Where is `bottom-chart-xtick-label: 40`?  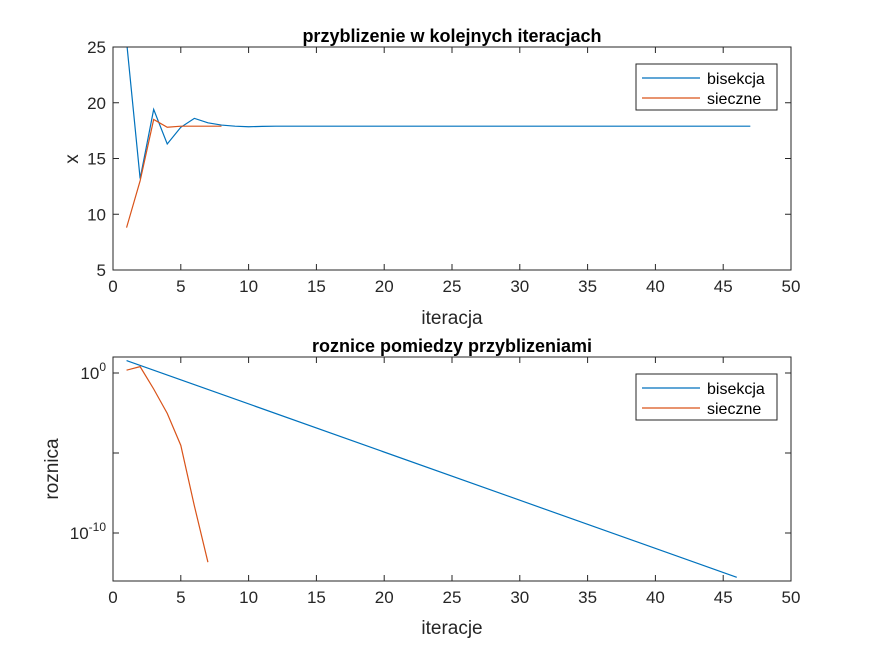 bottom-chart-xtick-label: 40 is located at coordinates (655, 597).